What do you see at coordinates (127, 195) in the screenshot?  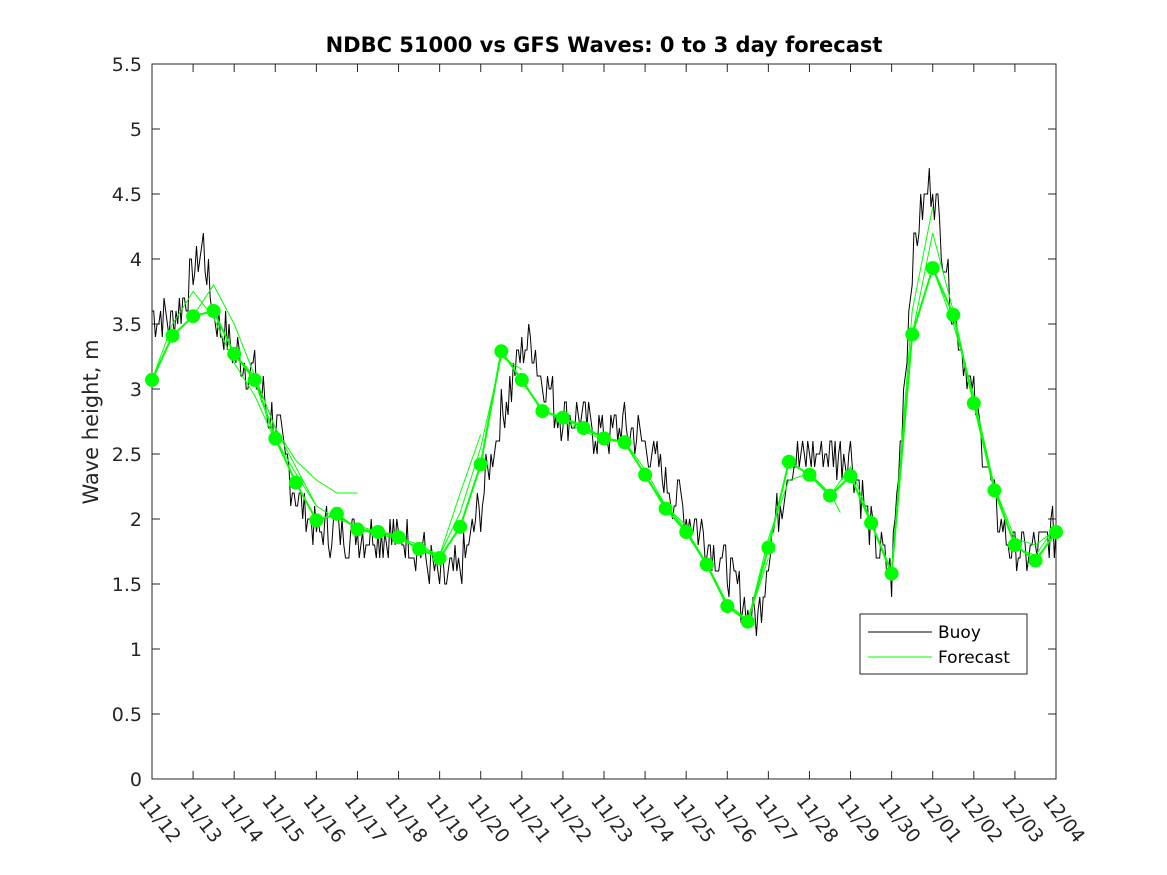 I see `y-tick-label: 4.5` at bounding box center [127, 195].